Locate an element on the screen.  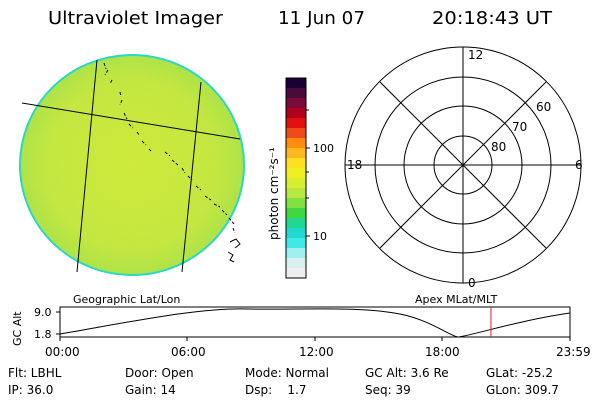
info-mode: Mode: Normal is located at coordinates (287, 373).